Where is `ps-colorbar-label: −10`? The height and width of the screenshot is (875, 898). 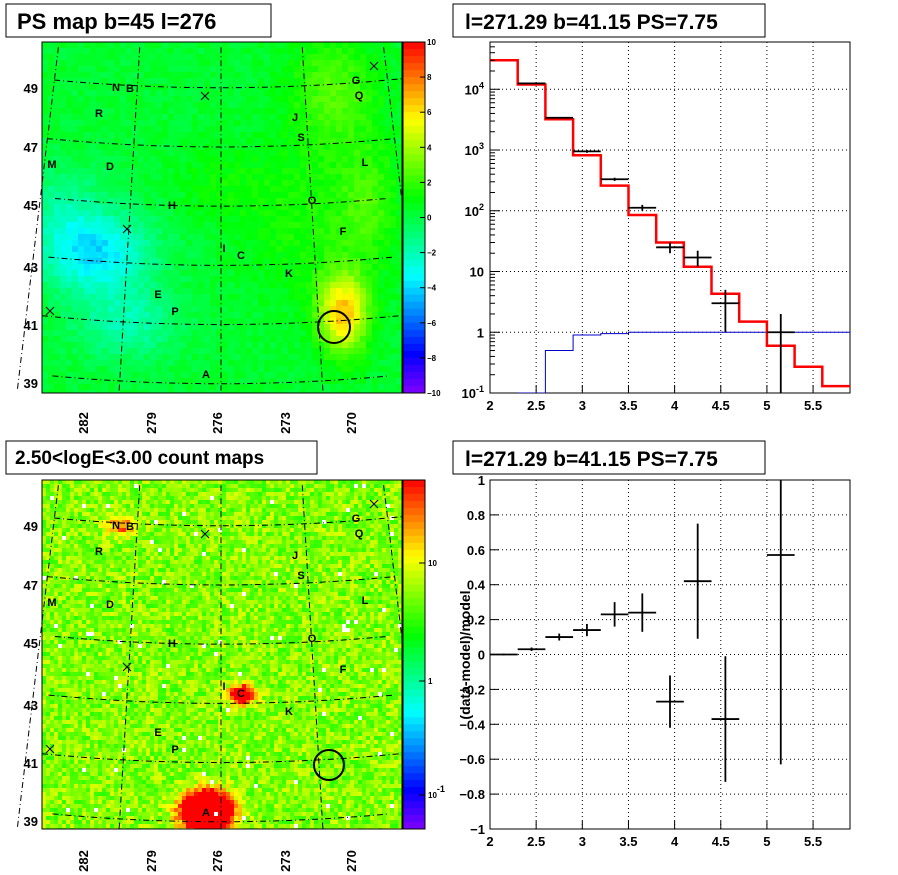 ps-colorbar-label: −10 is located at coordinates (434, 393).